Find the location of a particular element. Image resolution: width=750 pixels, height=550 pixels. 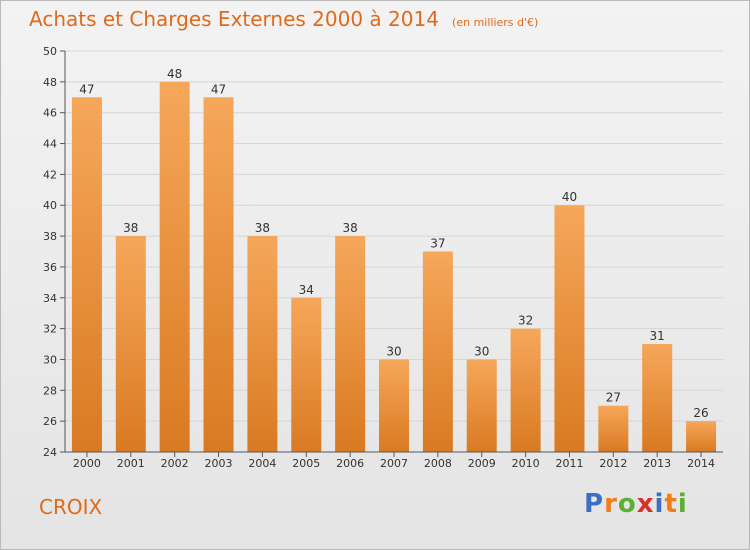

data-label: 40 is located at coordinates (569, 197).